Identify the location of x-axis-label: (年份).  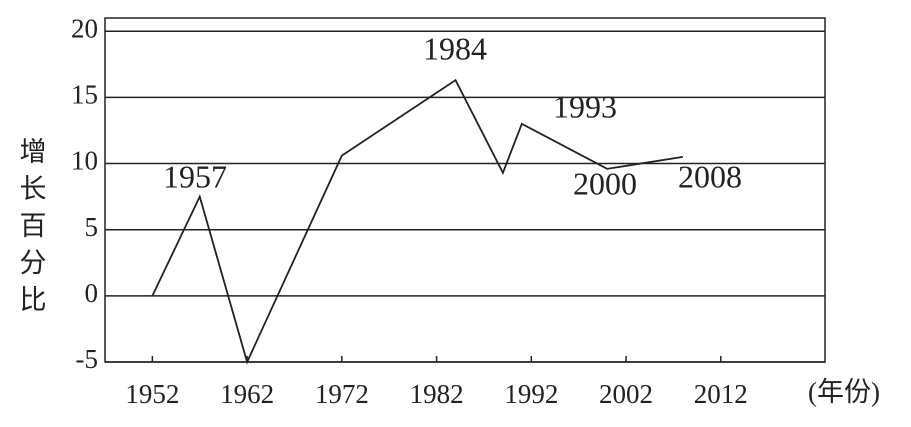
(844, 392).